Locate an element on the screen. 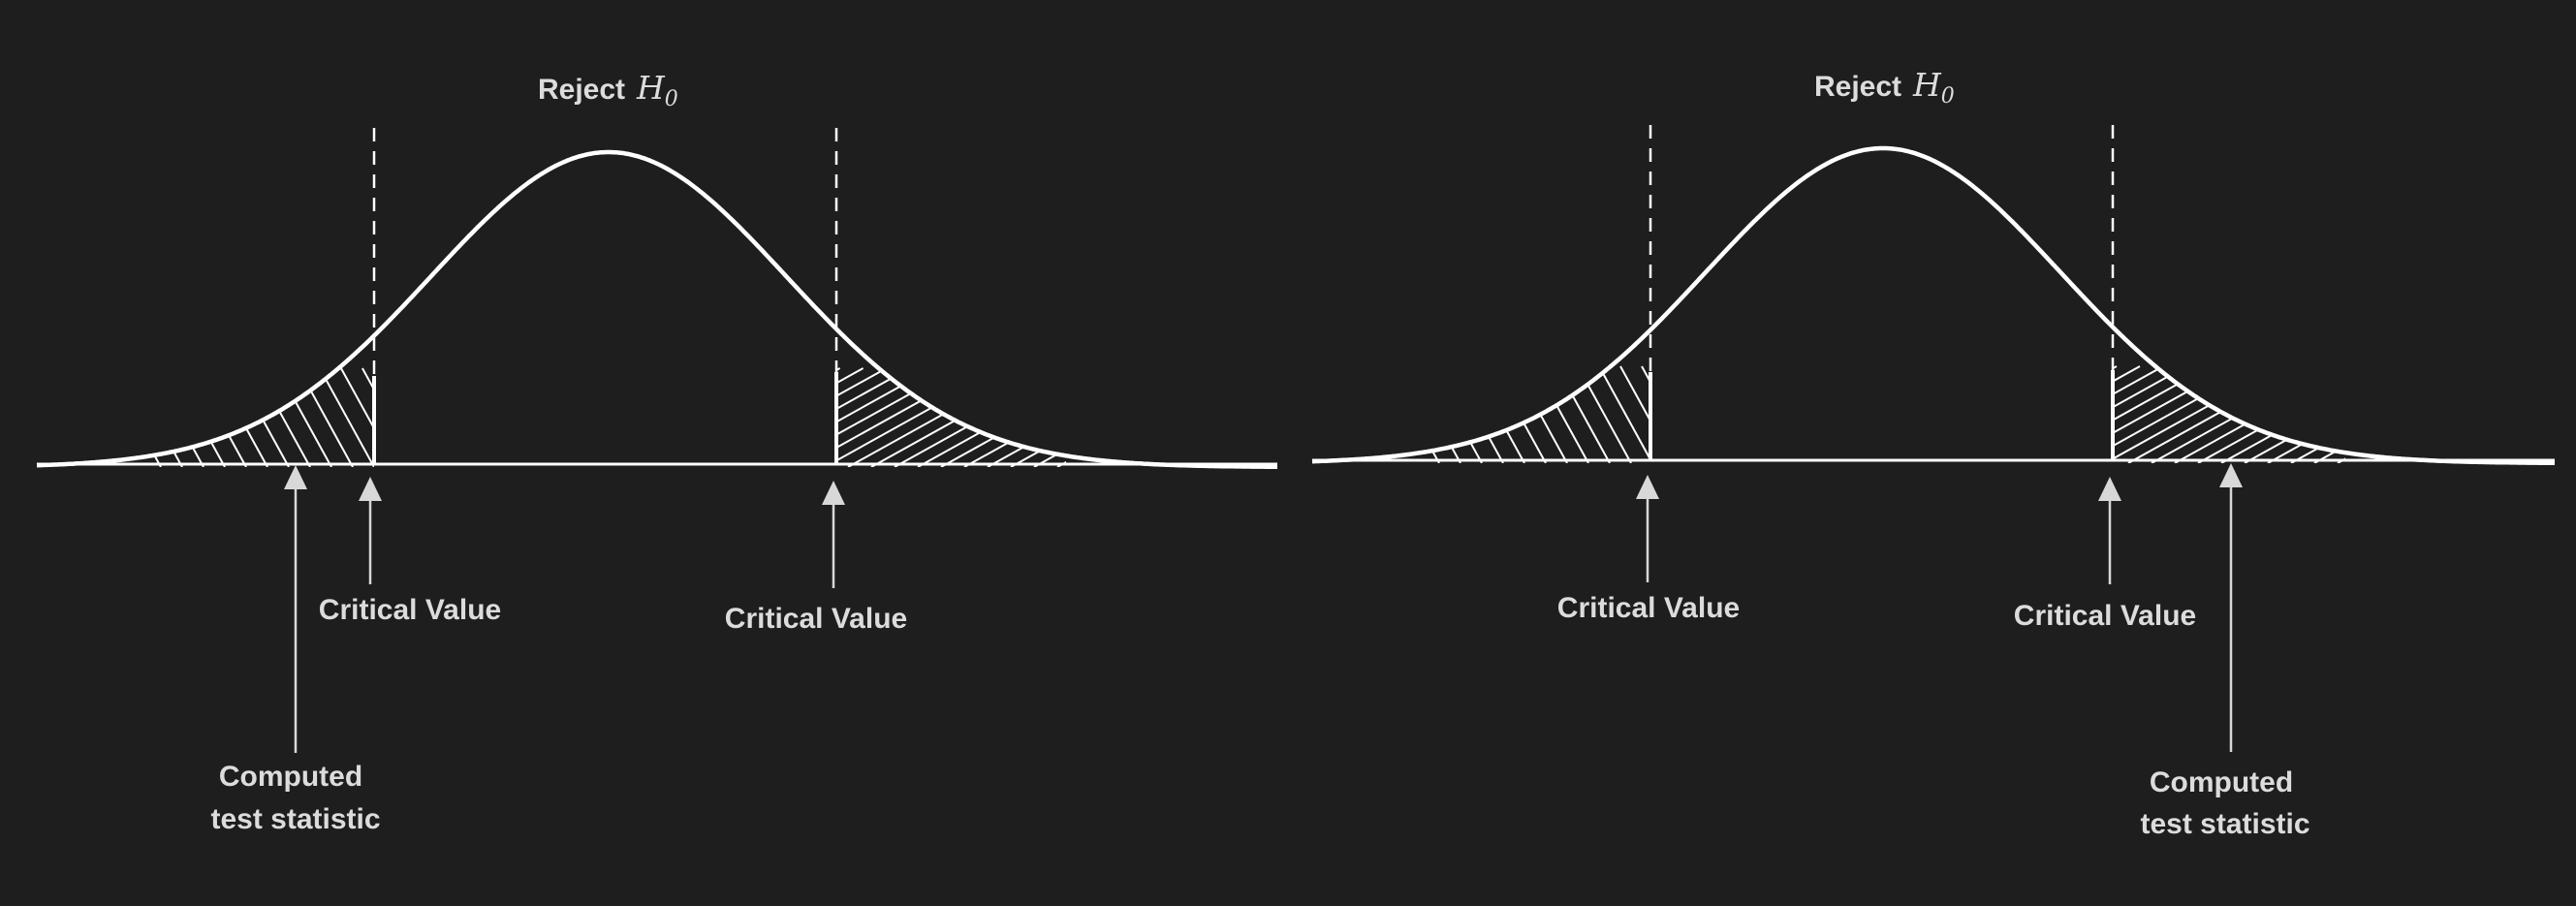  critical-value-label-right: Critical Value is located at coordinates (816, 619).